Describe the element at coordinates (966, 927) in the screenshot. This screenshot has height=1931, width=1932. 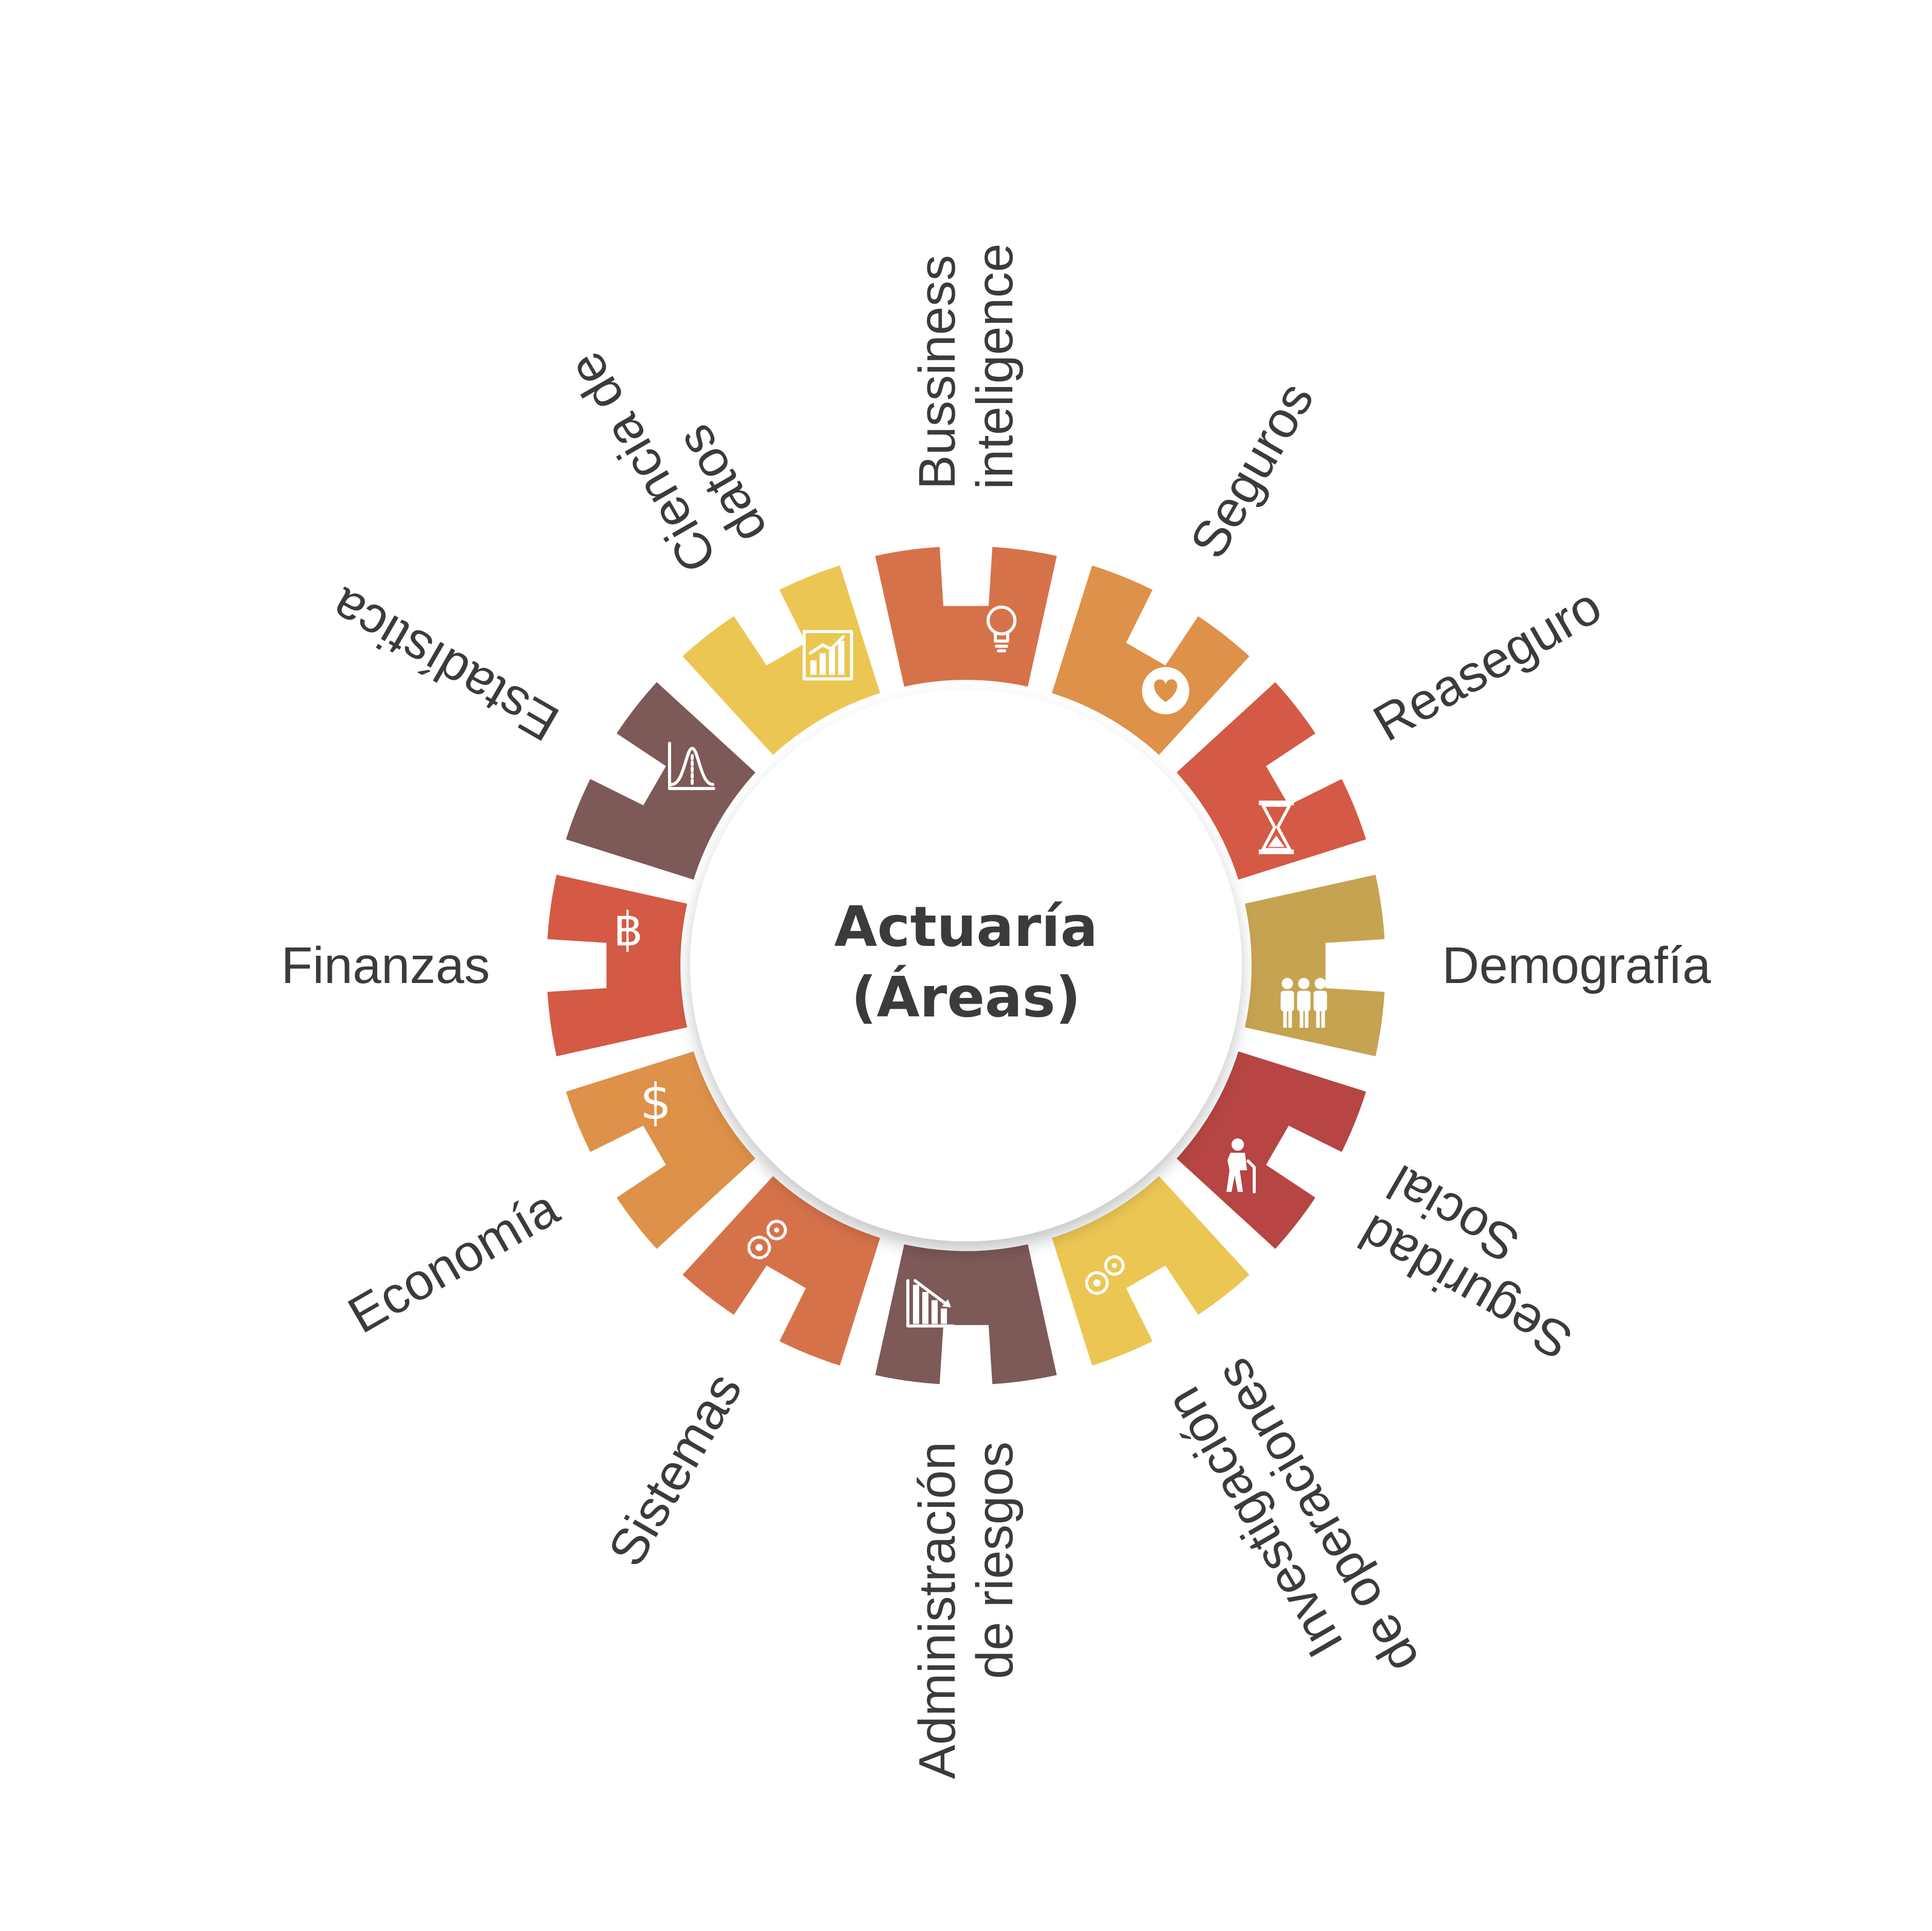
I see `center-title: Actuaría` at that location.